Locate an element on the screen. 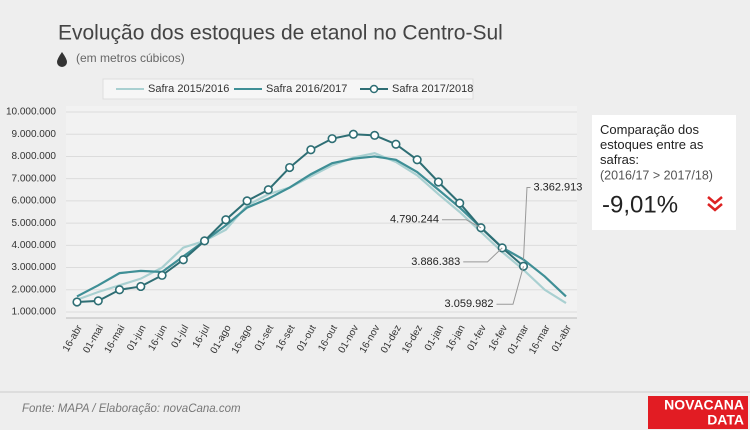 Image resolution: width=750 pixels, height=430 pixels. data-label: 3.362.913 is located at coordinates (557, 187).